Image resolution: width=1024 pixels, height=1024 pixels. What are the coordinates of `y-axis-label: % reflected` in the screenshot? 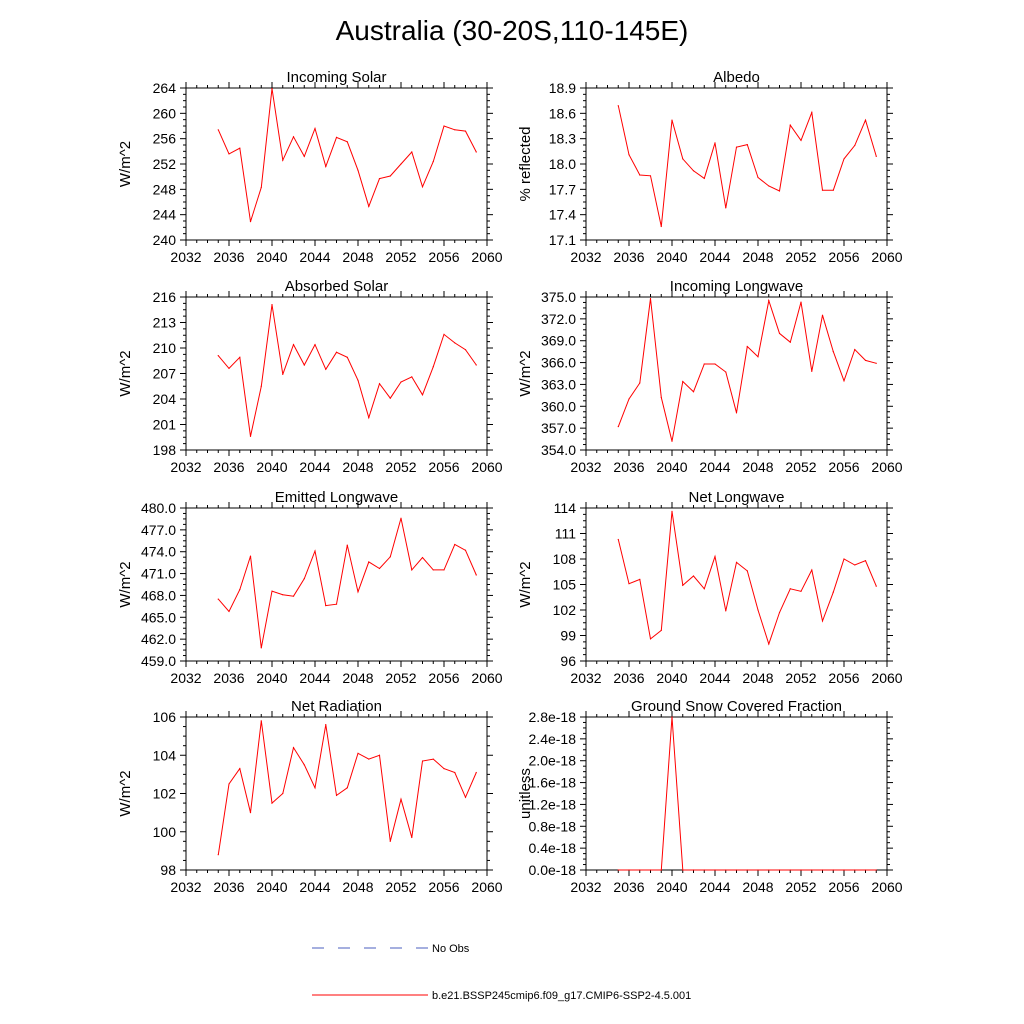 It's located at (525, 163).